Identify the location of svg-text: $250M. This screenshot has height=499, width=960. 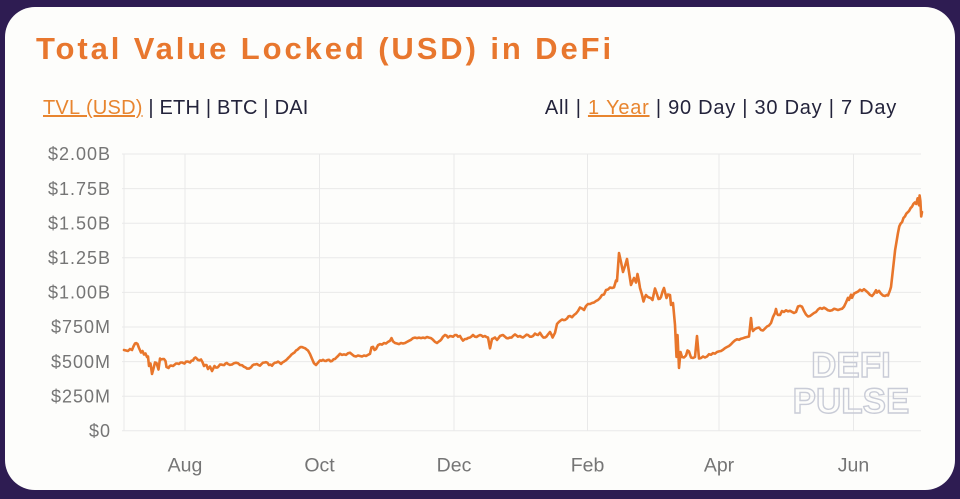
(81, 396).